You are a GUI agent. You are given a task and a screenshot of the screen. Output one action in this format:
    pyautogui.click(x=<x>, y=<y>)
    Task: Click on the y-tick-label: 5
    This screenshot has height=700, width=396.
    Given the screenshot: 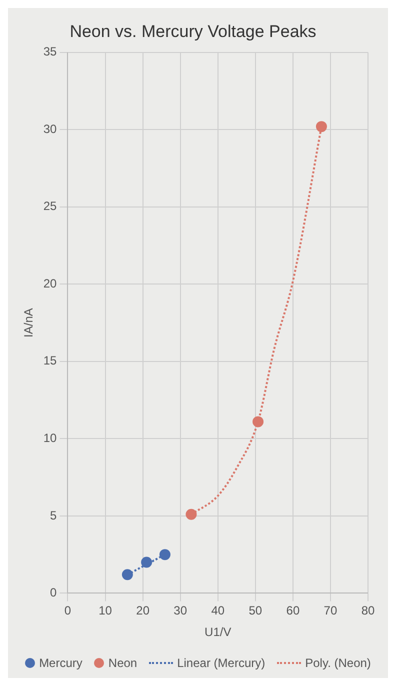 What is the action you would take?
    pyautogui.click(x=54, y=515)
    